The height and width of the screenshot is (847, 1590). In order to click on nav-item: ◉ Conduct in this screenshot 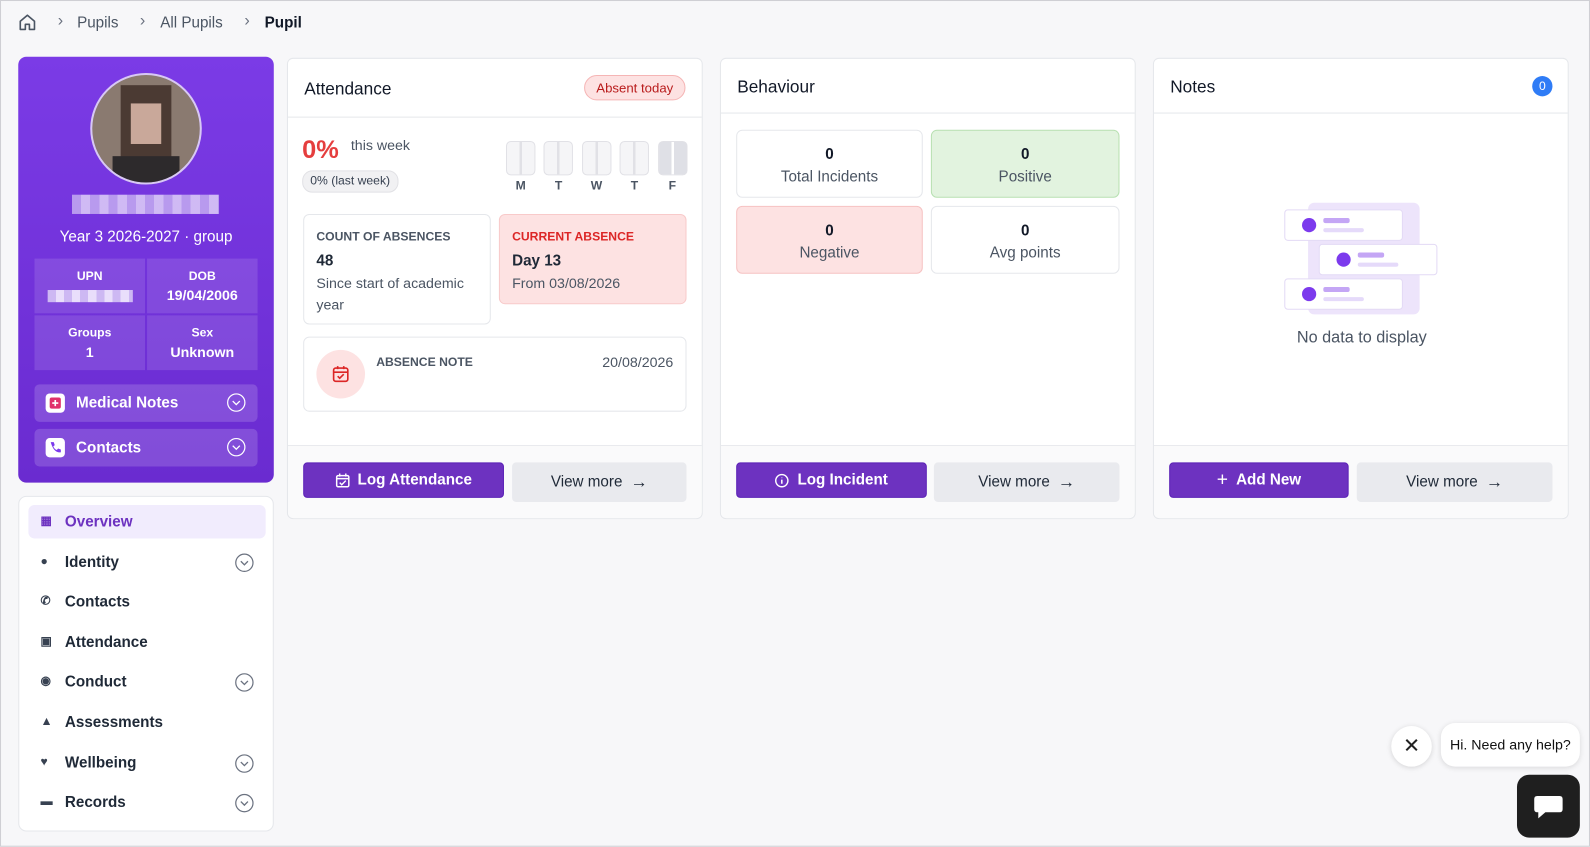, I will do `click(146, 682)`.